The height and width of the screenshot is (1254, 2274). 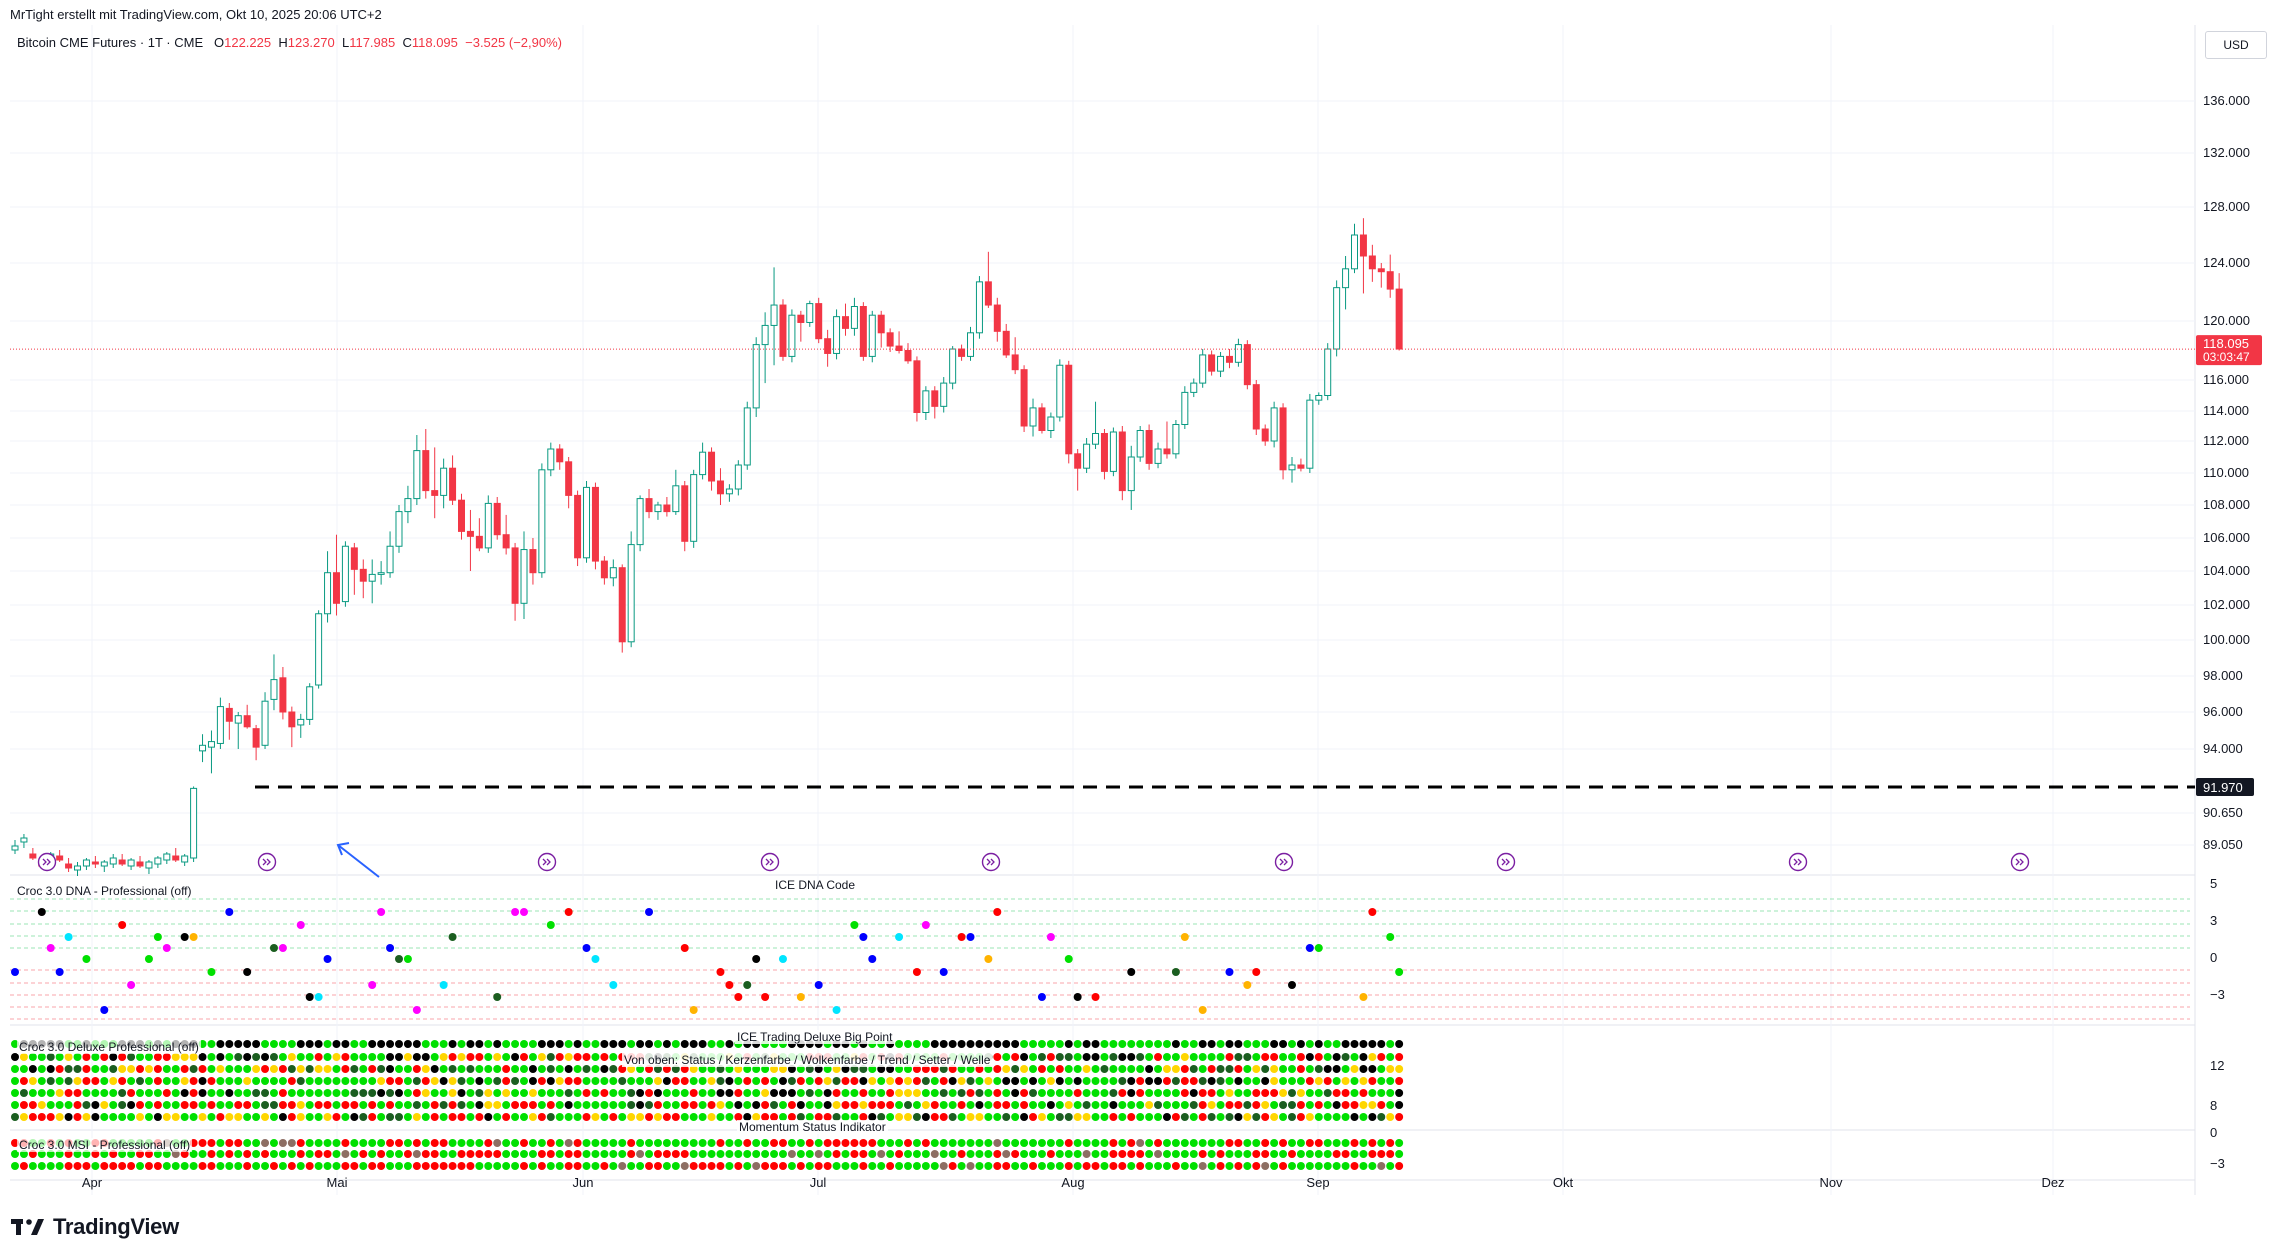 I want to click on dna-center-title: ICE DNA Code, so click(x=815, y=885).